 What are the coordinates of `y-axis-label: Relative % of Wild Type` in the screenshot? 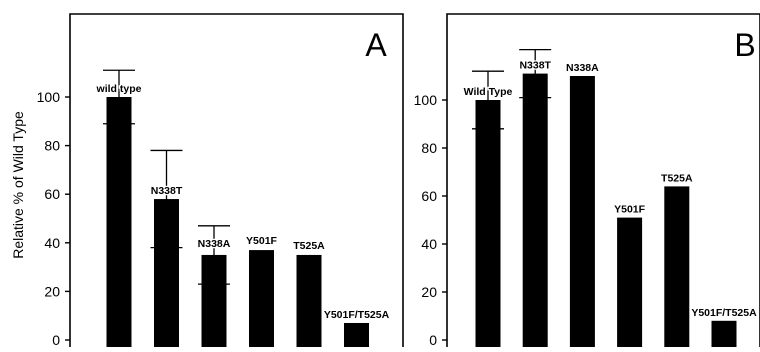 It's located at (18, 185).